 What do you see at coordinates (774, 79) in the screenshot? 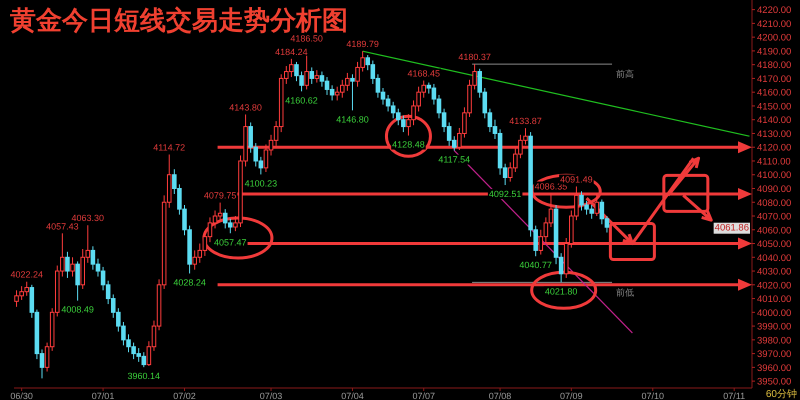
I see `y-tick-label: 4170.00` at bounding box center [774, 79].